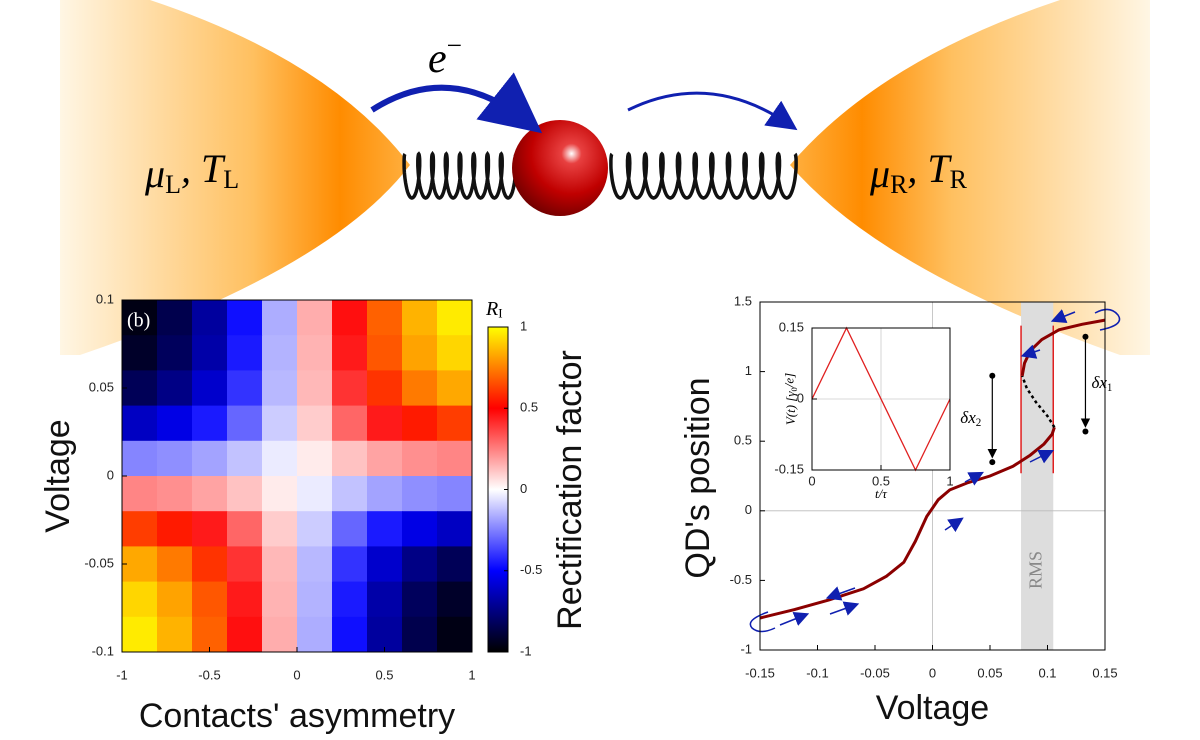 This screenshot has width=1200, height=740. What do you see at coordinates (526, 650) in the screenshot?
I see `colorbar-tick-label: -1` at bounding box center [526, 650].